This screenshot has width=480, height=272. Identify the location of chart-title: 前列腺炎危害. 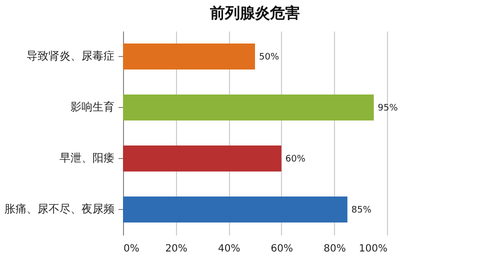
(254, 13).